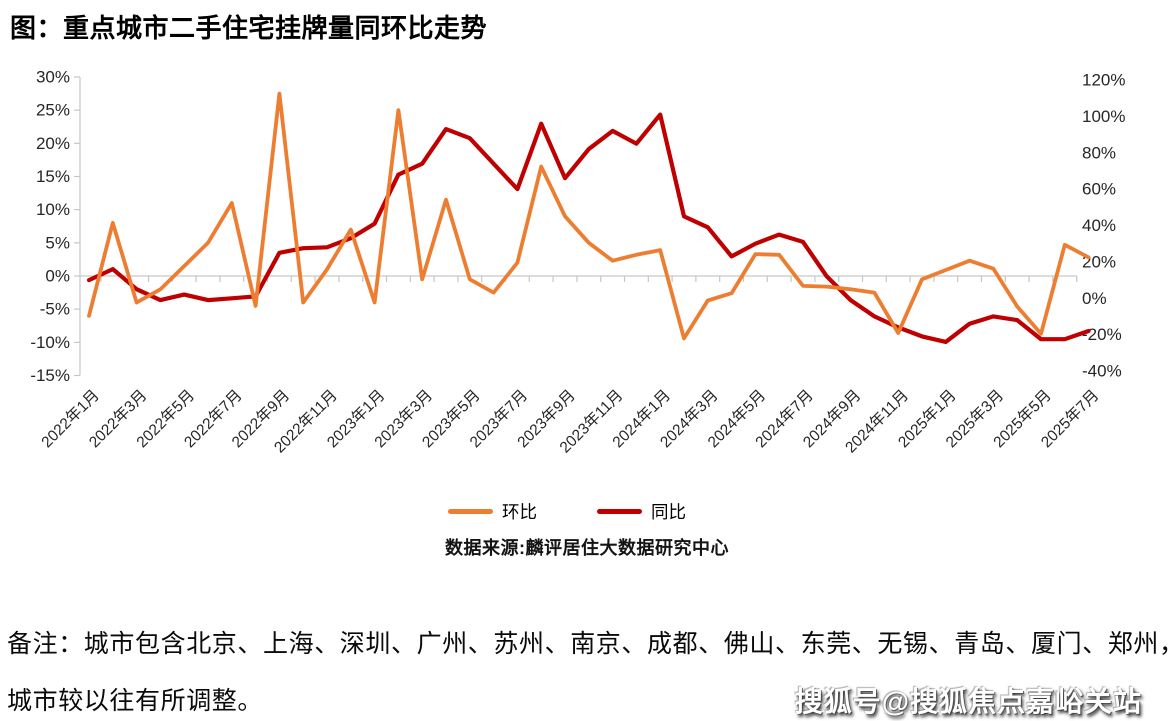 Image resolution: width=1174 pixels, height=721 pixels. What do you see at coordinates (135, 700) in the screenshot?
I see `remark-line-2: 城市较以往有所调整。` at bounding box center [135, 700].